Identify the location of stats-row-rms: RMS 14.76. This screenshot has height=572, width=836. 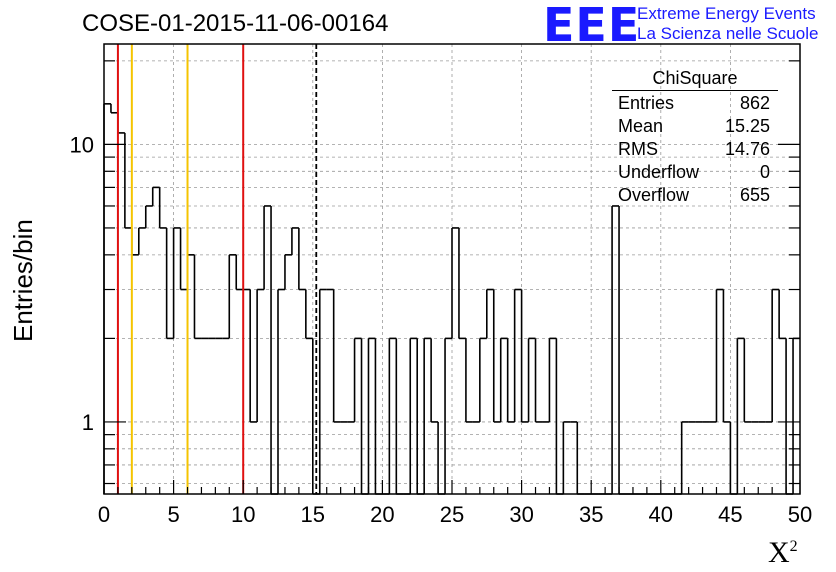
(695, 149).